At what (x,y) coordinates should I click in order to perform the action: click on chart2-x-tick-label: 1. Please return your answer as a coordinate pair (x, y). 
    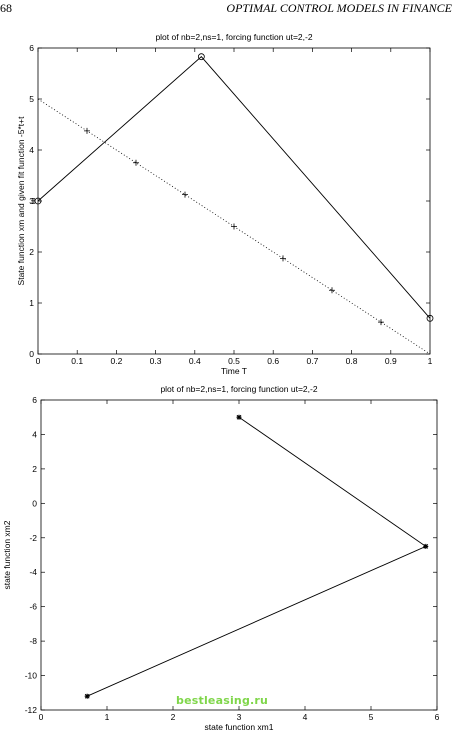
    Looking at the image, I should click on (107, 717).